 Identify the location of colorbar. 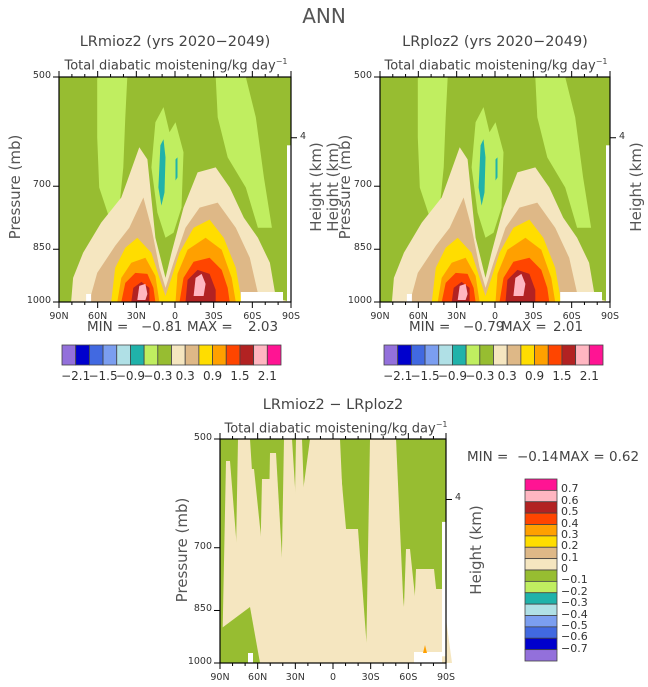
(171, 355).